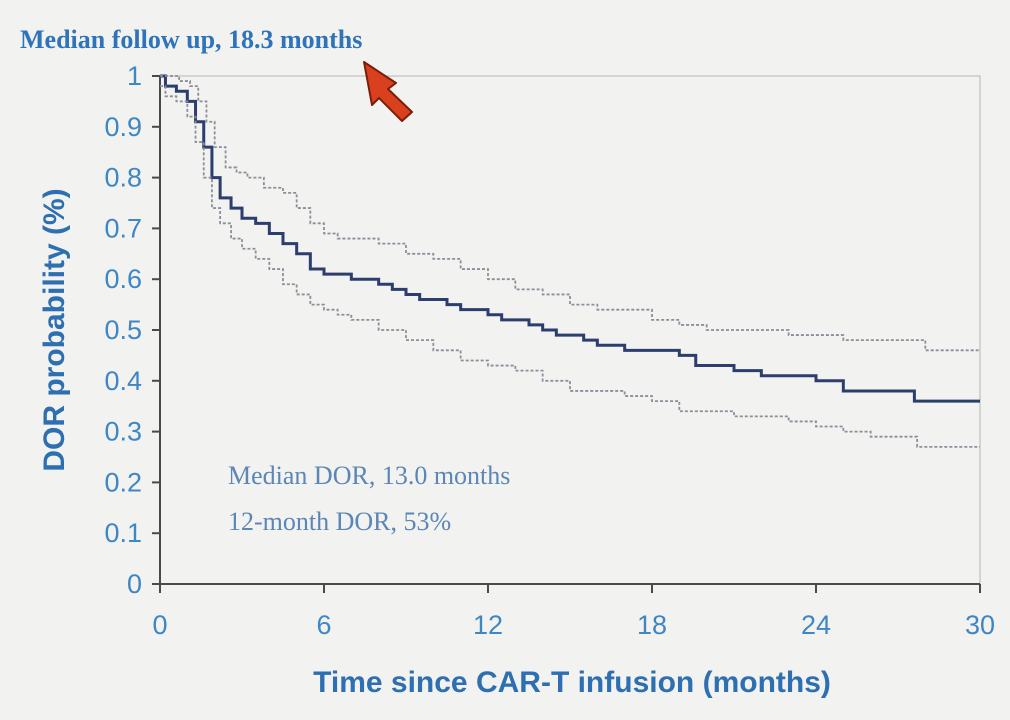 The image size is (1010, 720). Describe the element at coordinates (123, 279) in the screenshot. I see `y-tick-label: 0.6` at that location.